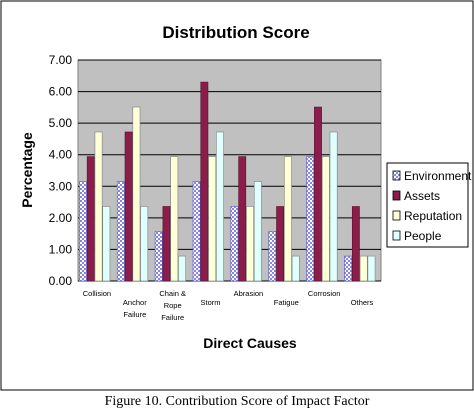  What do you see at coordinates (433, 216) in the screenshot?
I see `legend-label-reputation: Reputation` at bounding box center [433, 216].